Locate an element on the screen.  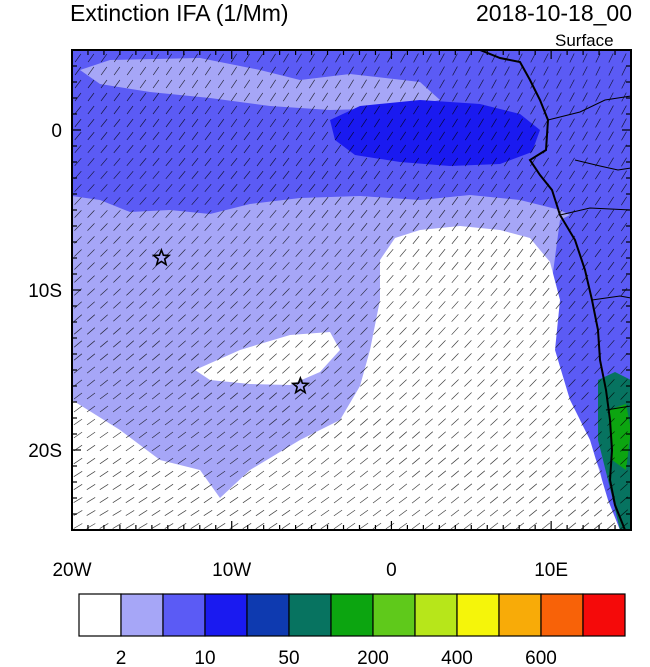
level-label: Surface is located at coordinates (584, 40).